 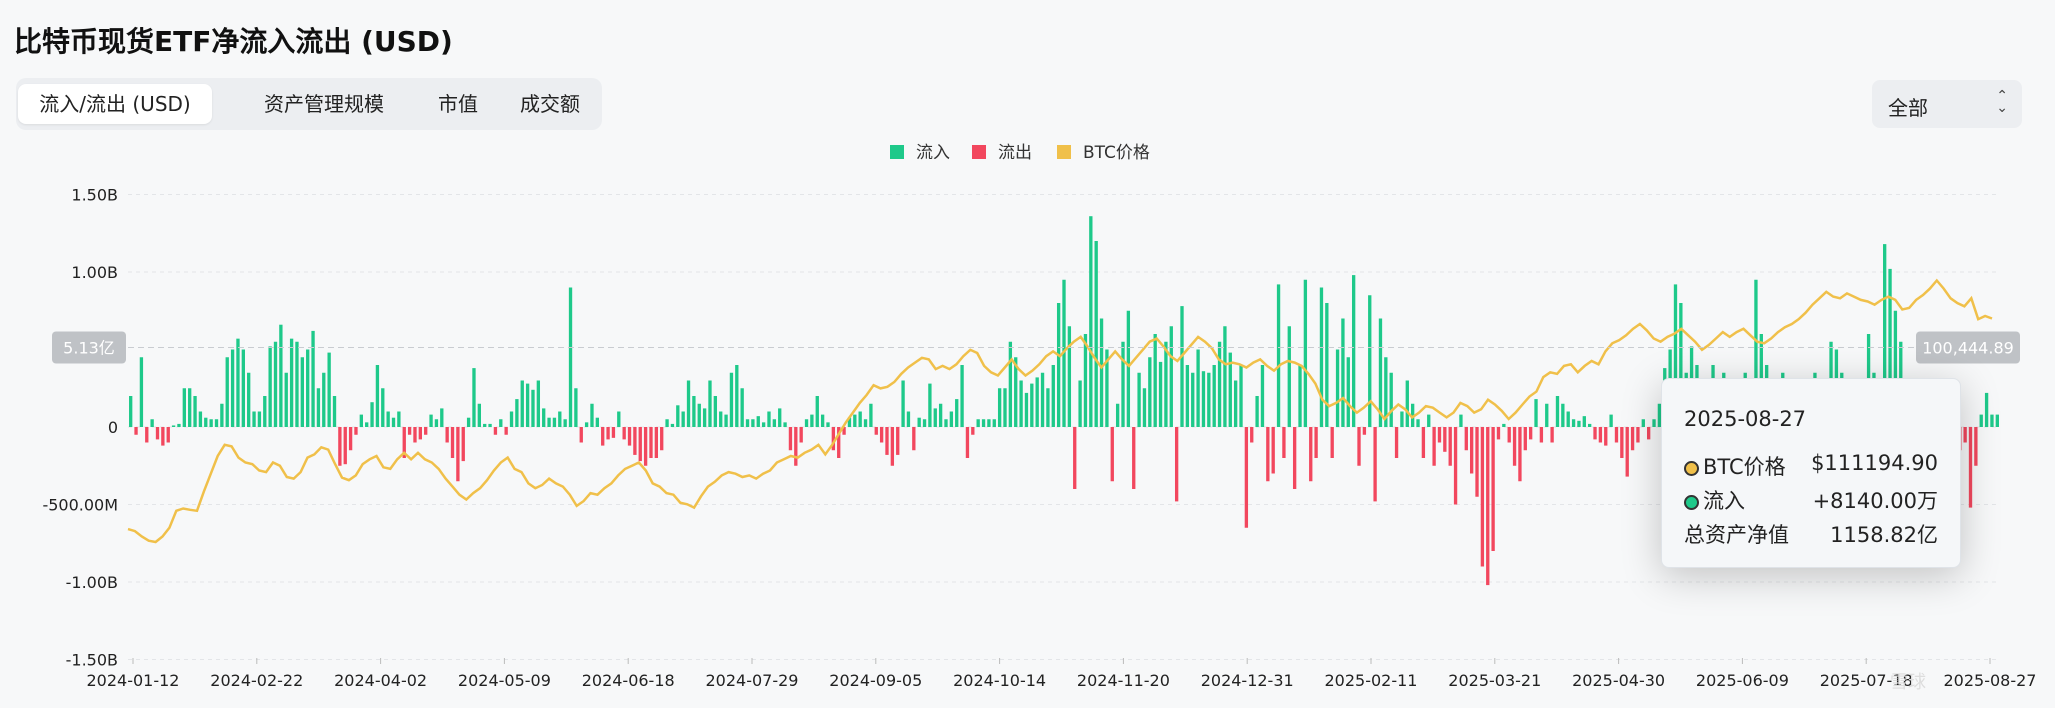 I want to click on tooltip-price-label: BTC价格, so click(x=1744, y=467).